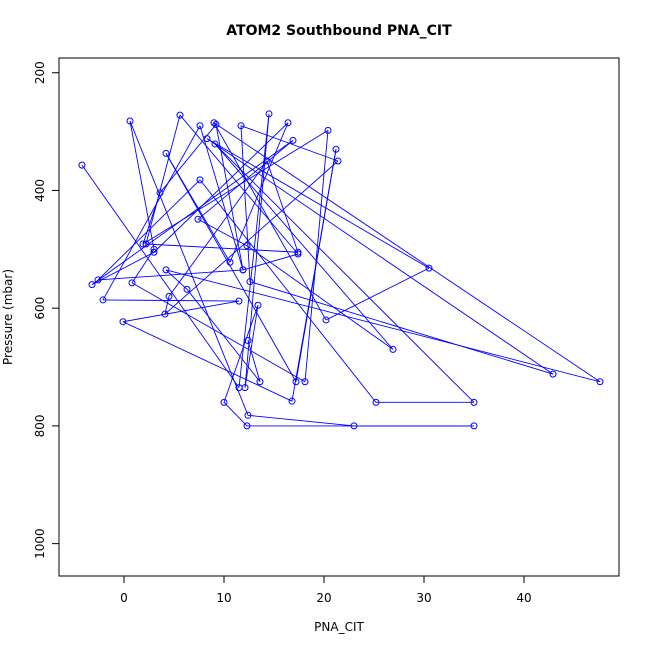  Describe the element at coordinates (40, 425) in the screenshot. I see `y-tick-label: 800` at that location.